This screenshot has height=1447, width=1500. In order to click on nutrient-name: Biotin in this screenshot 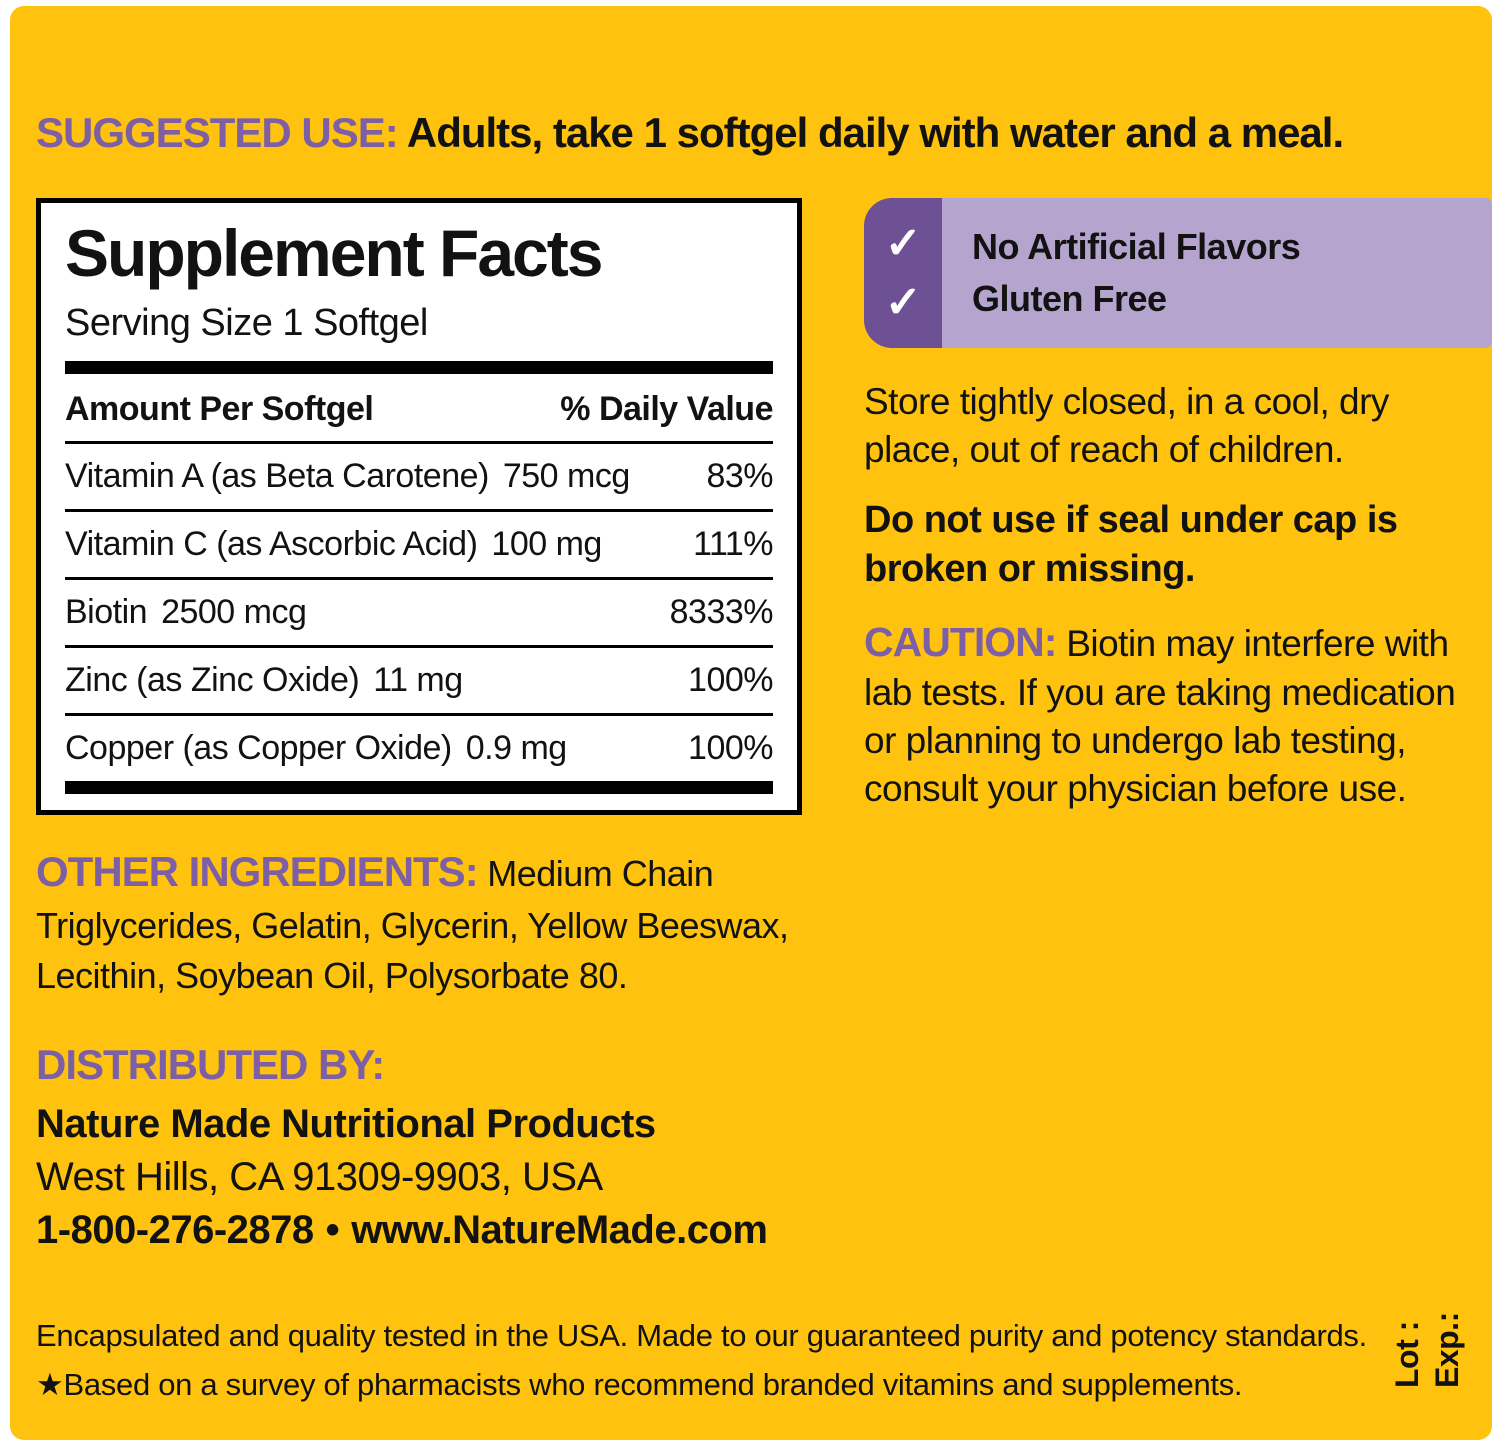, I will do `click(106, 612)`.